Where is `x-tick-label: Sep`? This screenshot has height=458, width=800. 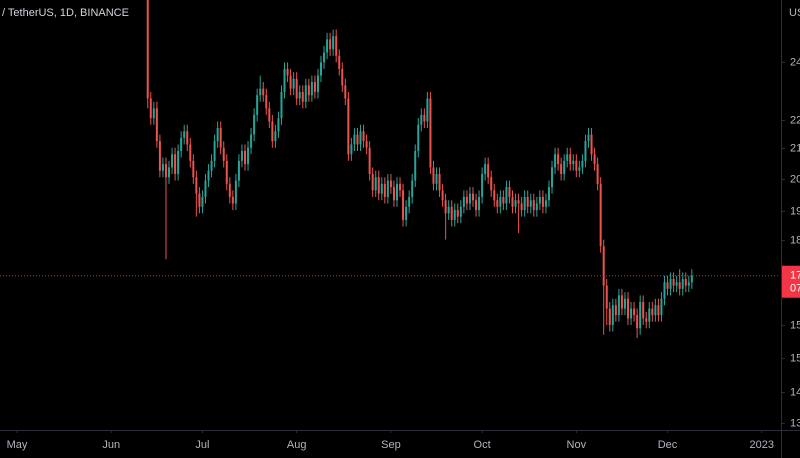 x-tick-label: Sep is located at coordinates (391, 445).